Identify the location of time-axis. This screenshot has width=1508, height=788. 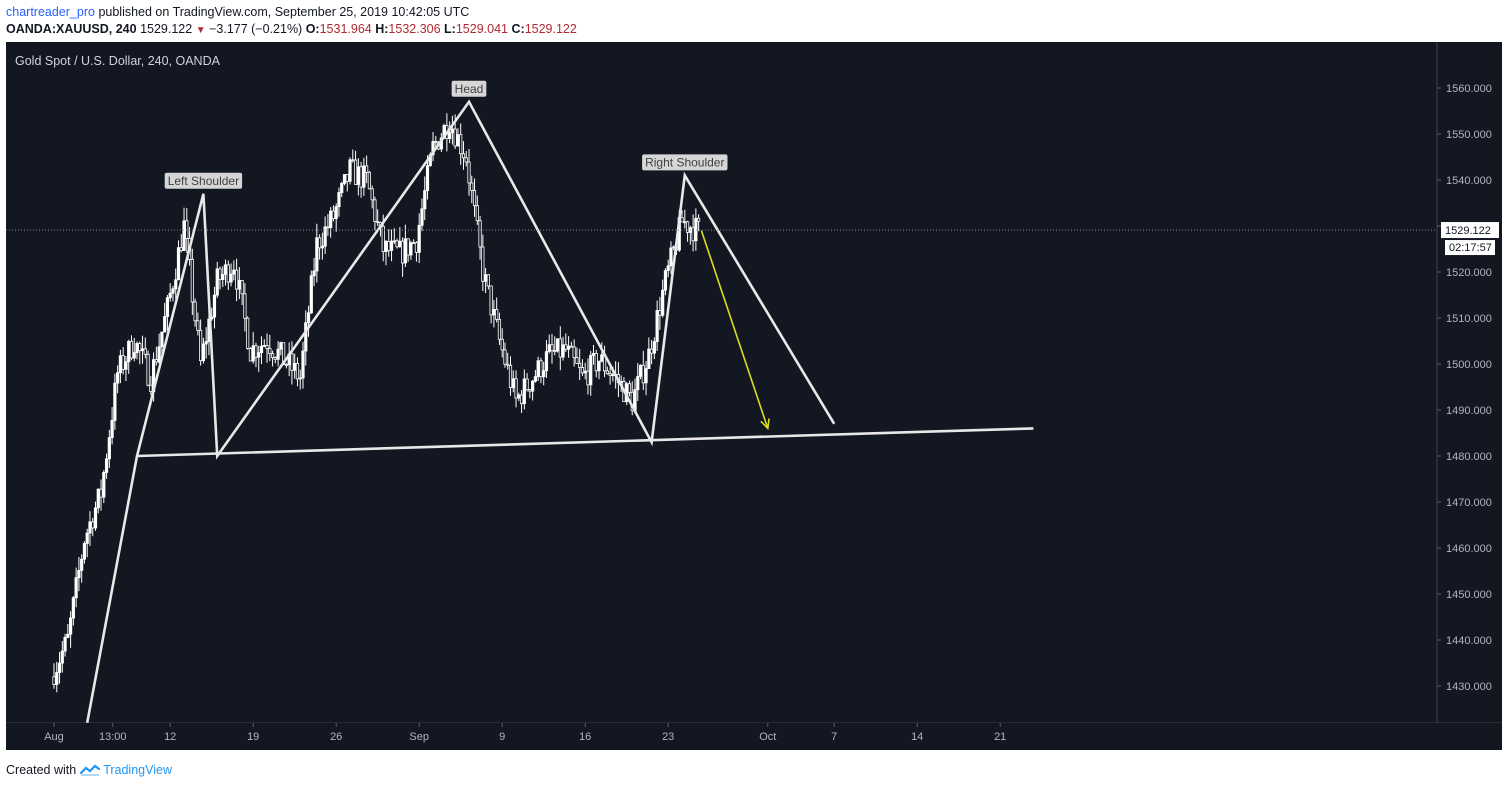
(754, 736).